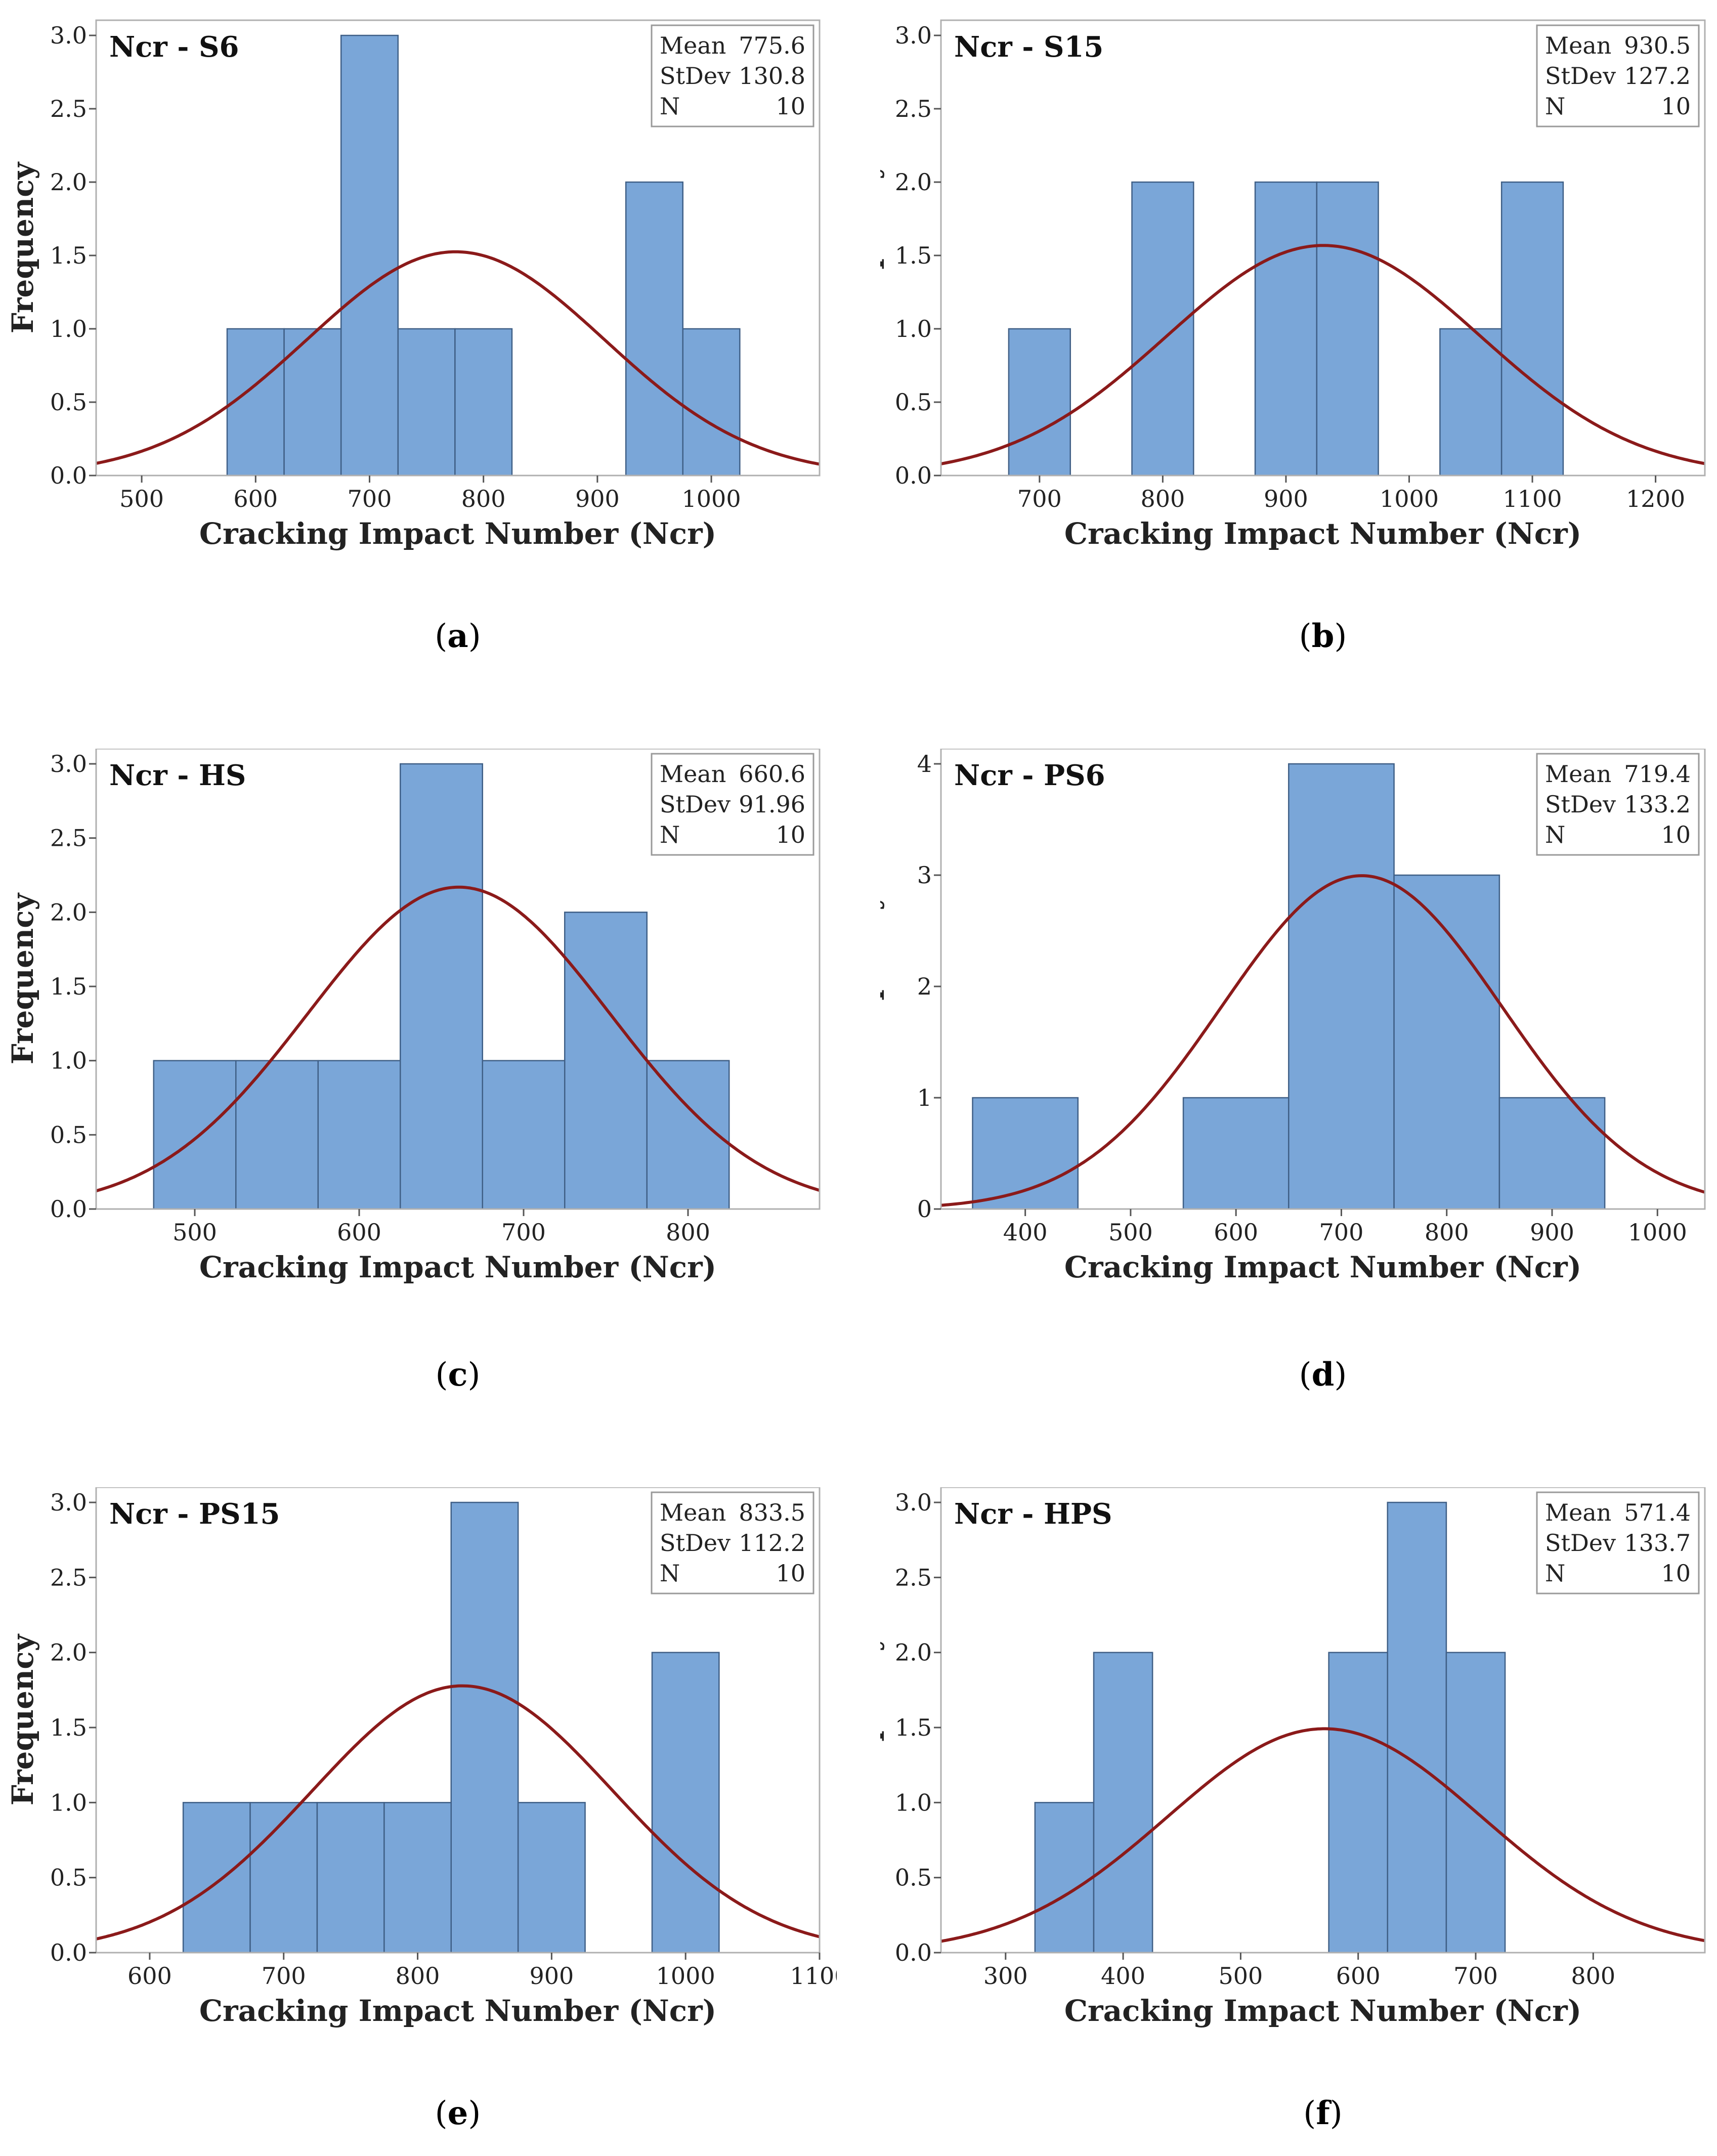  What do you see at coordinates (924, 1209) in the screenshot?
I see `y-tick-label: 0` at bounding box center [924, 1209].